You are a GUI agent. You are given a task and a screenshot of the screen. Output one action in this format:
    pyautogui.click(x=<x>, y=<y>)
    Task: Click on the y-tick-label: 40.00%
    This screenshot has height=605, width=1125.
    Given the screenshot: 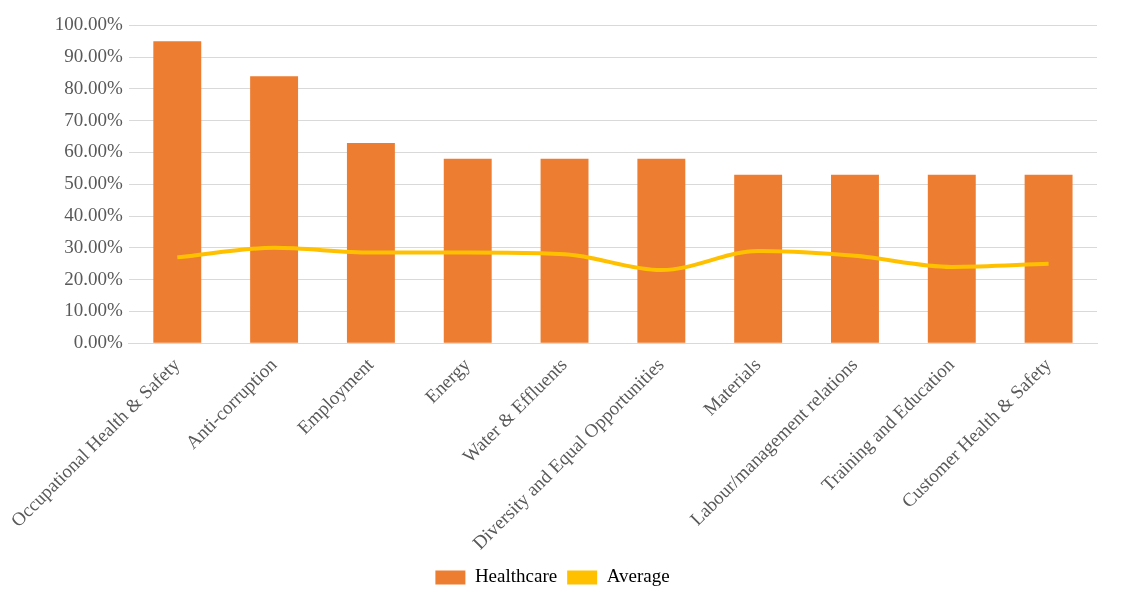 What is the action you would take?
    pyautogui.click(x=94, y=215)
    